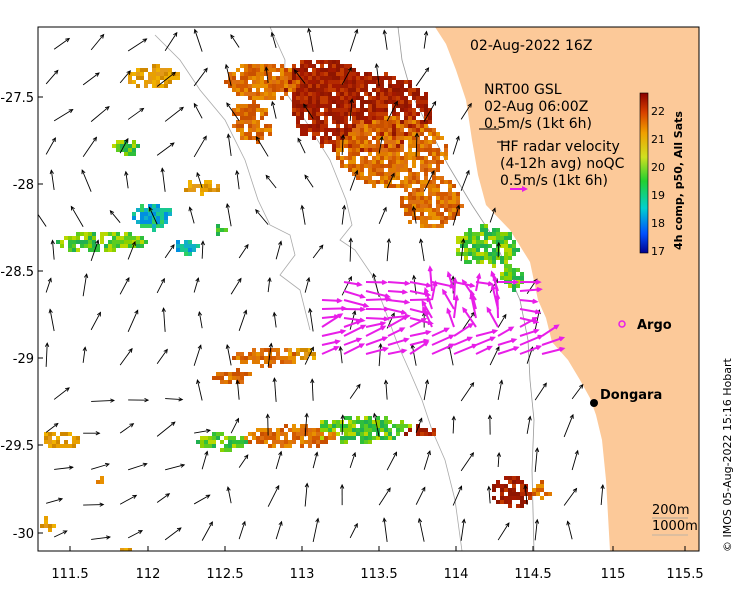 Image resolution: width=740 pixels, height=592 pixels. What do you see at coordinates (354, 330) in the screenshot?
I see `hf-arrow` at bounding box center [354, 330].